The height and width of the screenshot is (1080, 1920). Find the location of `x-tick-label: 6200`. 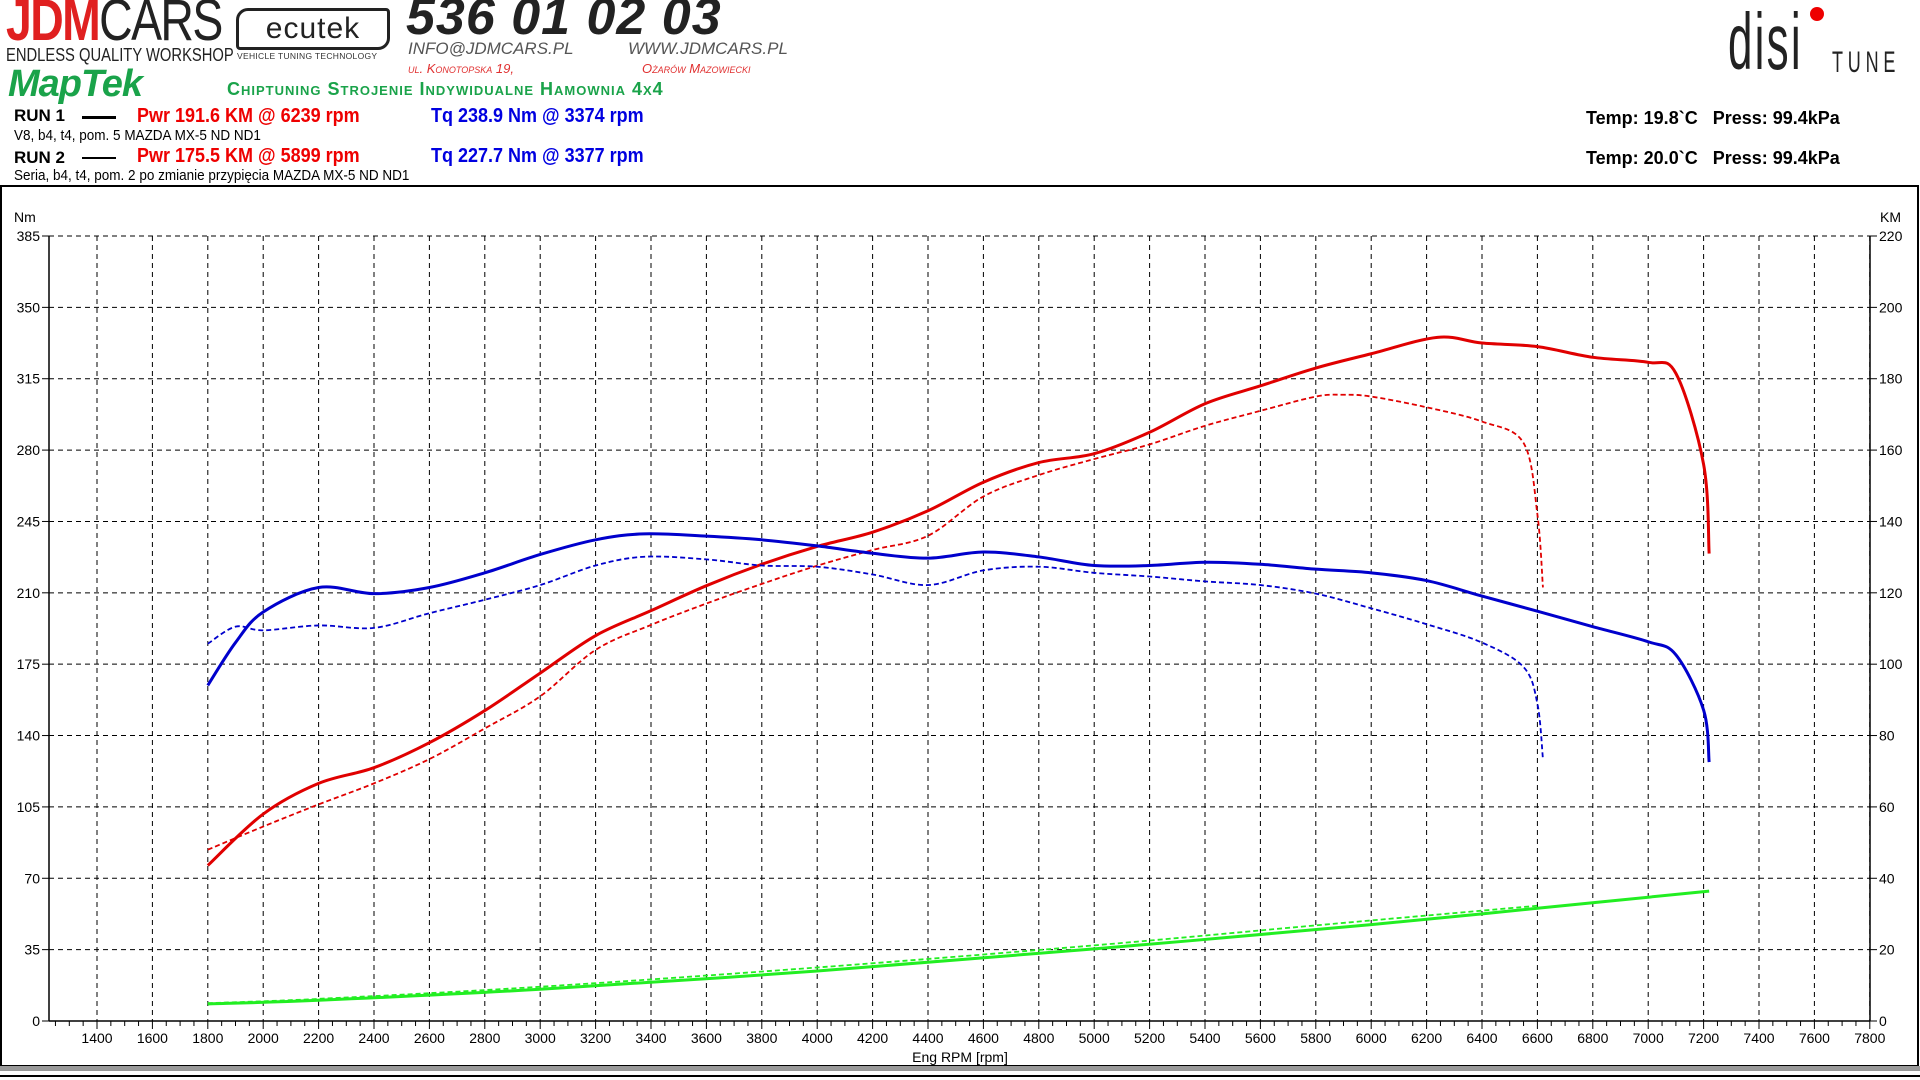

x-tick-label: 6200 is located at coordinates (1426, 1038).